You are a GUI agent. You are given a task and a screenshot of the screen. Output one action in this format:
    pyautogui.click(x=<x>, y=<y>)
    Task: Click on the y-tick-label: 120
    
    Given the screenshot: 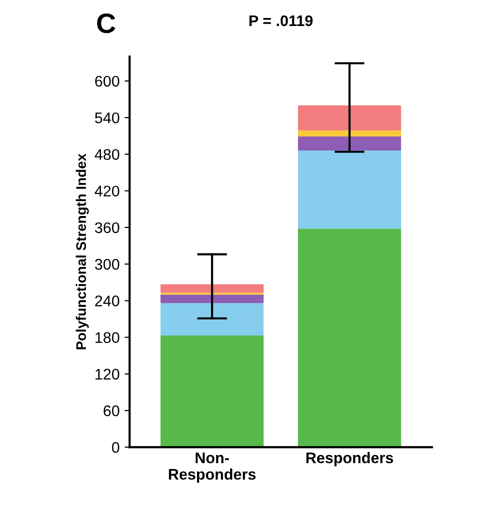 What is the action you would take?
    pyautogui.click(x=108, y=374)
    